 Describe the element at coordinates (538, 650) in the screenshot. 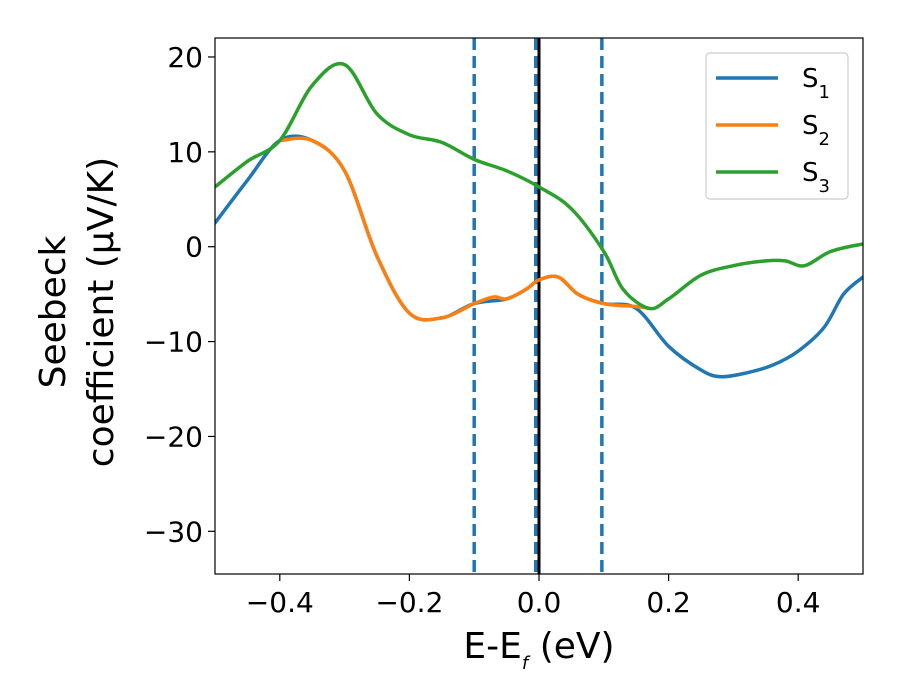

I see `x-axis-label: E-Ef (eV)` at that location.